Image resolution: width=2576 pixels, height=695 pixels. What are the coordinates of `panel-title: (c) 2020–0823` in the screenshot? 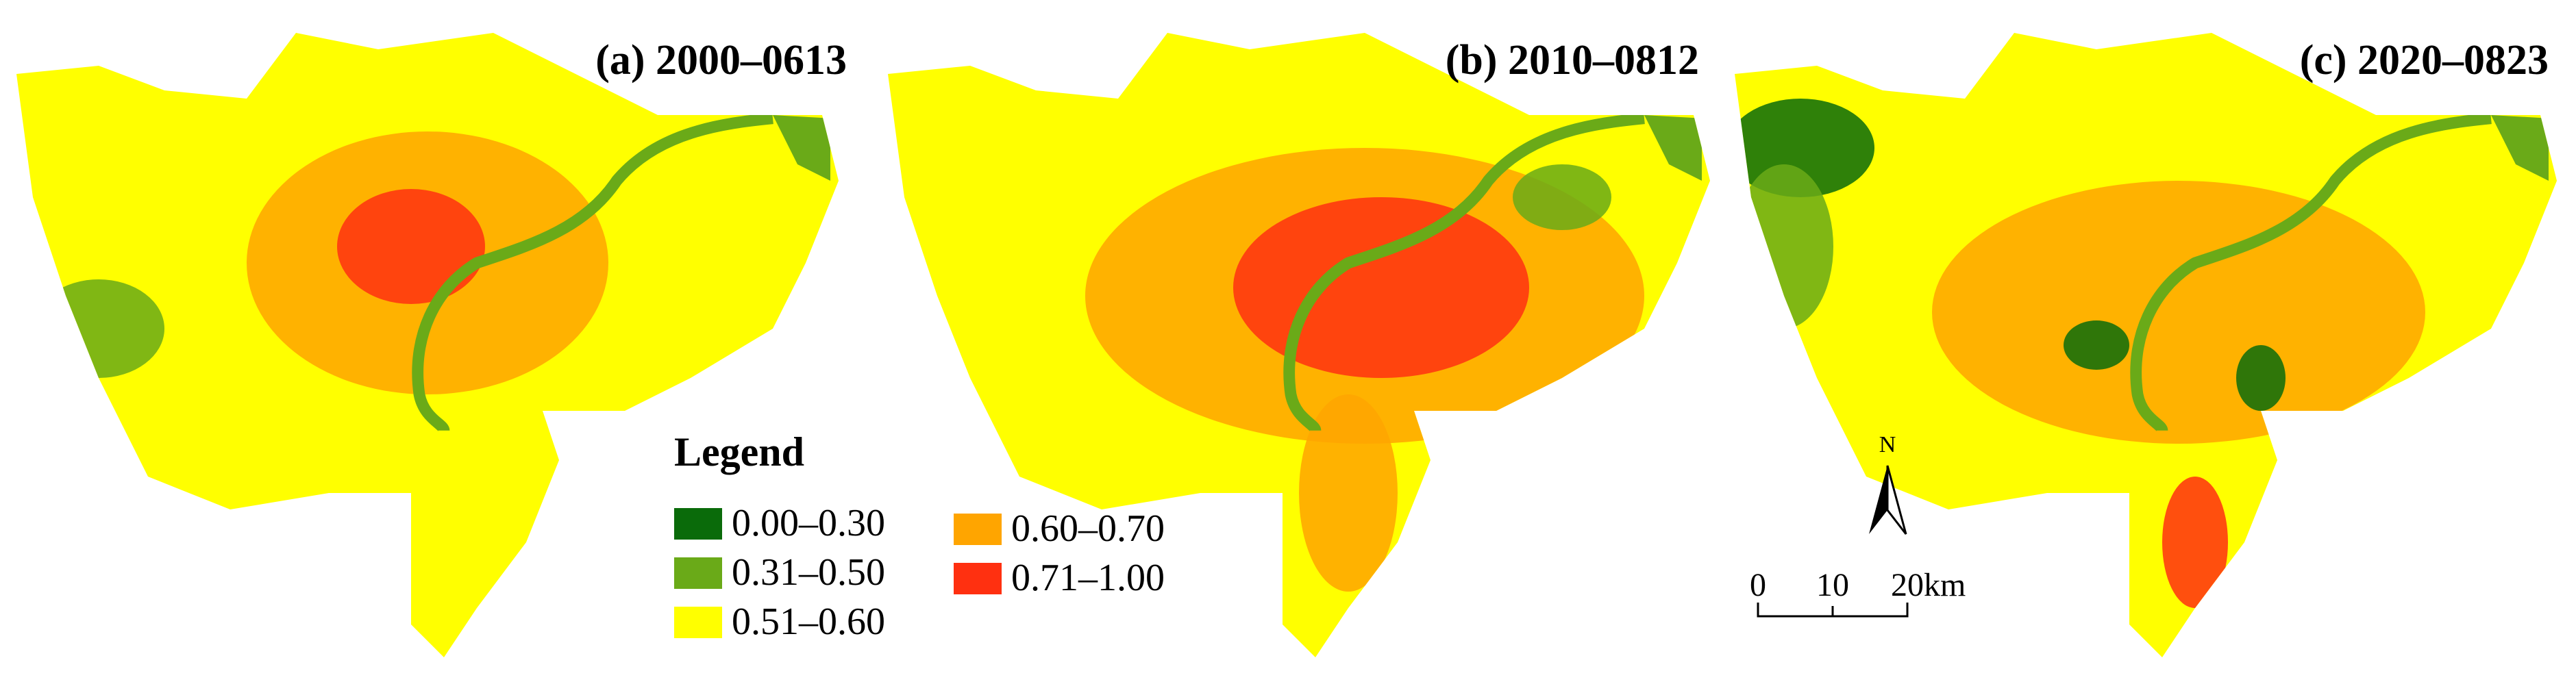 It's located at (2424, 60).